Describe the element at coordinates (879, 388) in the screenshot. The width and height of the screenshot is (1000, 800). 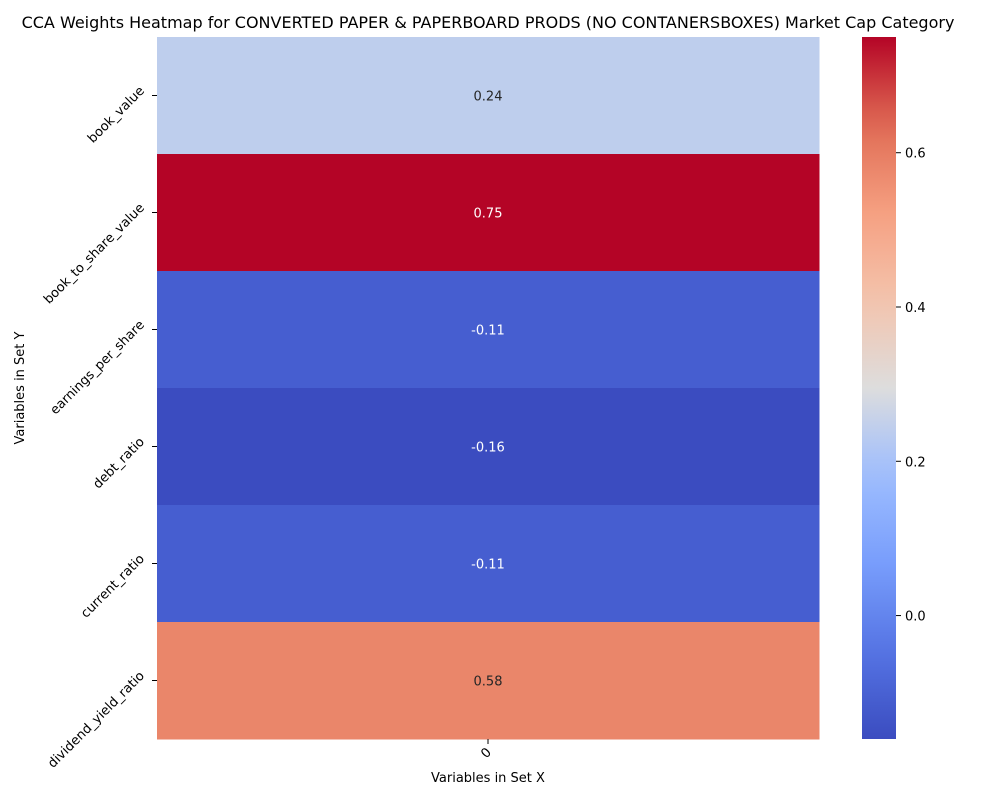
I see `colorbar` at that location.